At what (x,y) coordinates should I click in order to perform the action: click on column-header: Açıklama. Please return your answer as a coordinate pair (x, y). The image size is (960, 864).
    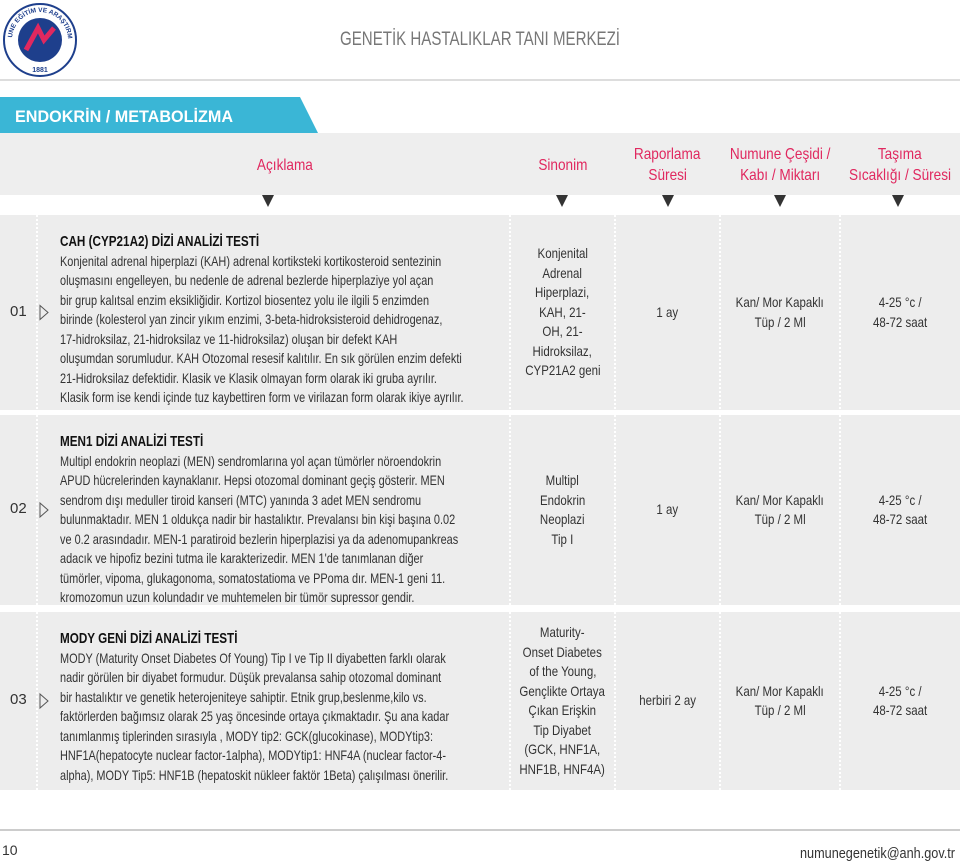
    Looking at the image, I should click on (285, 165).